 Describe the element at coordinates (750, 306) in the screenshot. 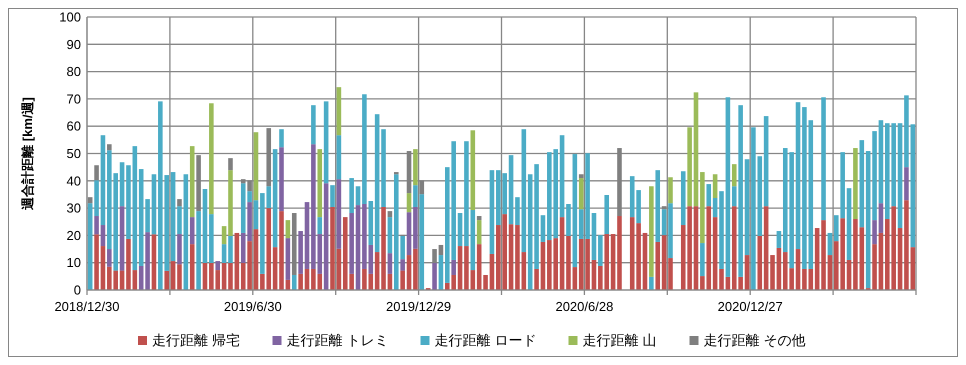

I see `x-tick-label: 2020/12/27` at that location.